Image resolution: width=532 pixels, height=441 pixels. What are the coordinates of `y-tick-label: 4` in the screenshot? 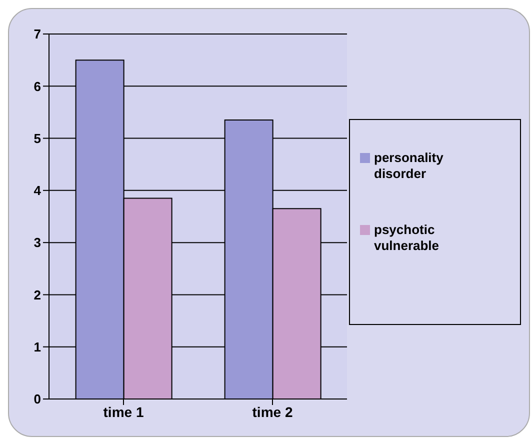 It's located at (38, 190).